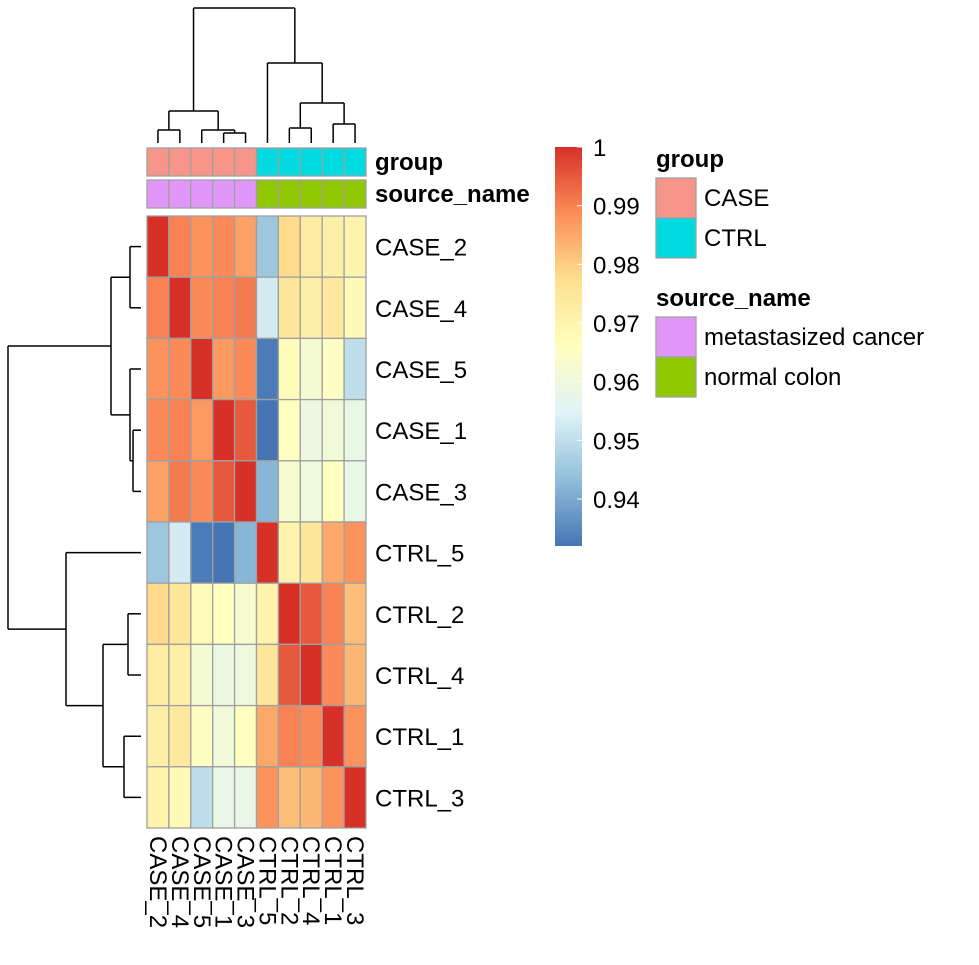 This screenshot has width=979, height=965. What do you see at coordinates (690, 159) in the screenshot?
I see `legend-title-group: group` at bounding box center [690, 159].